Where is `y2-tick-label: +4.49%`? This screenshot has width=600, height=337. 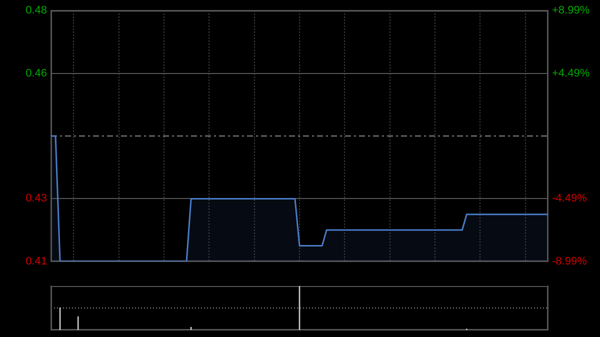
y2-tick-label: +4.49% is located at coordinates (571, 73).